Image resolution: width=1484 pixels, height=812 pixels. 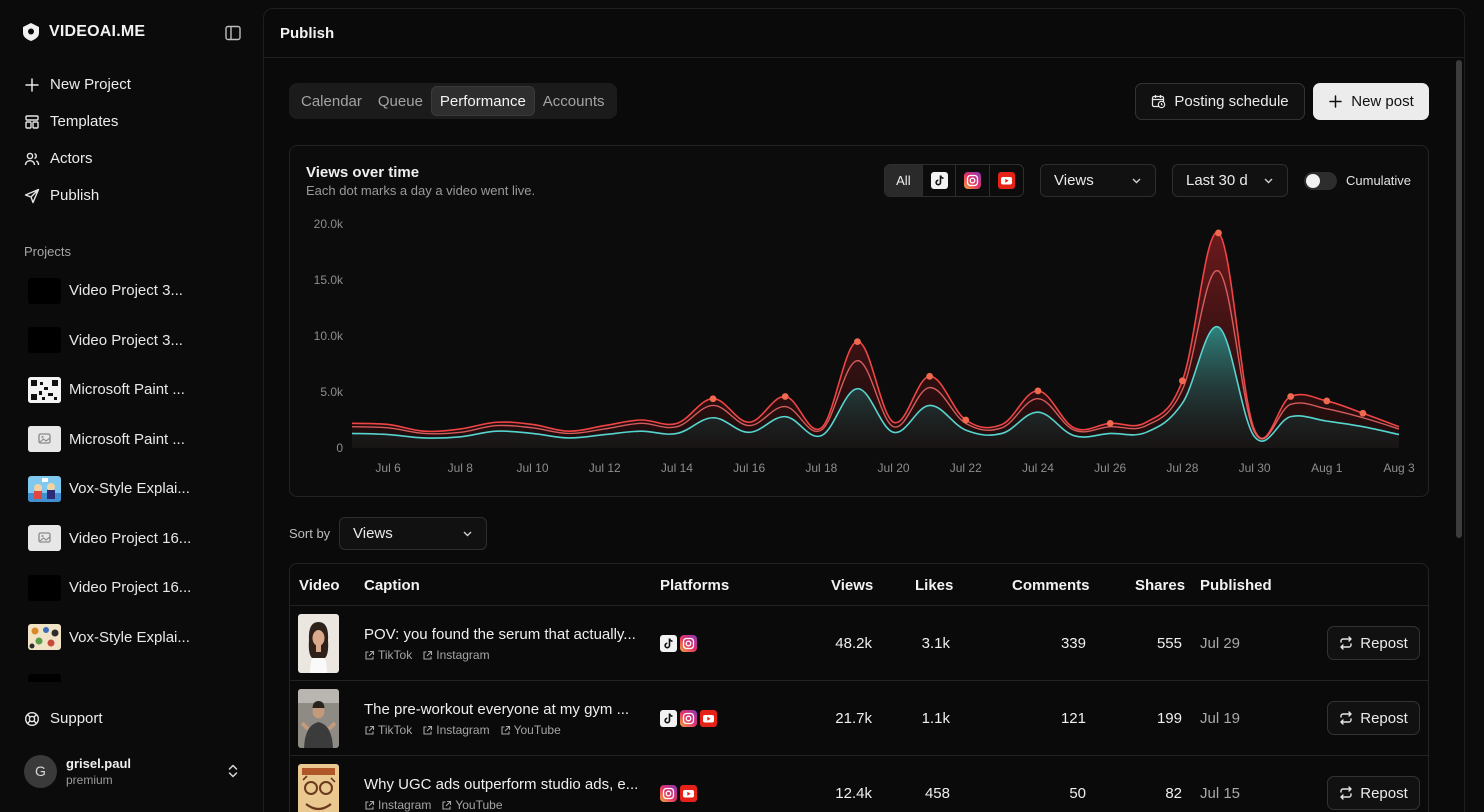 I want to click on series-line-teal, so click(x=875, y=384).